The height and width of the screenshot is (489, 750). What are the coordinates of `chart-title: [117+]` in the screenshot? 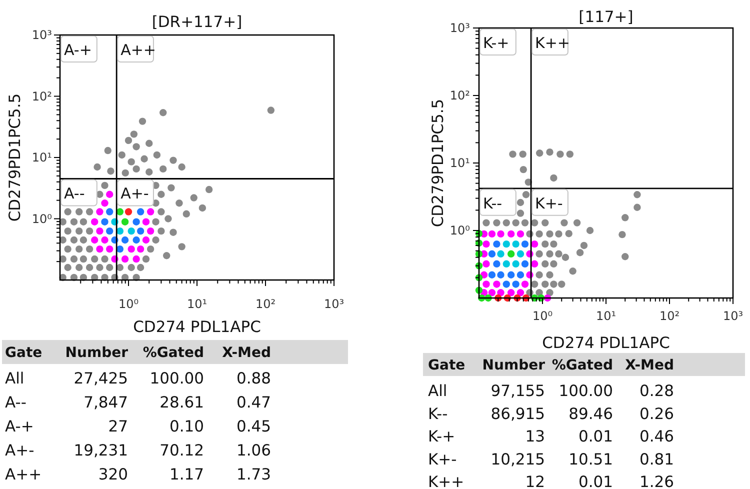 It's located at (606, 17).